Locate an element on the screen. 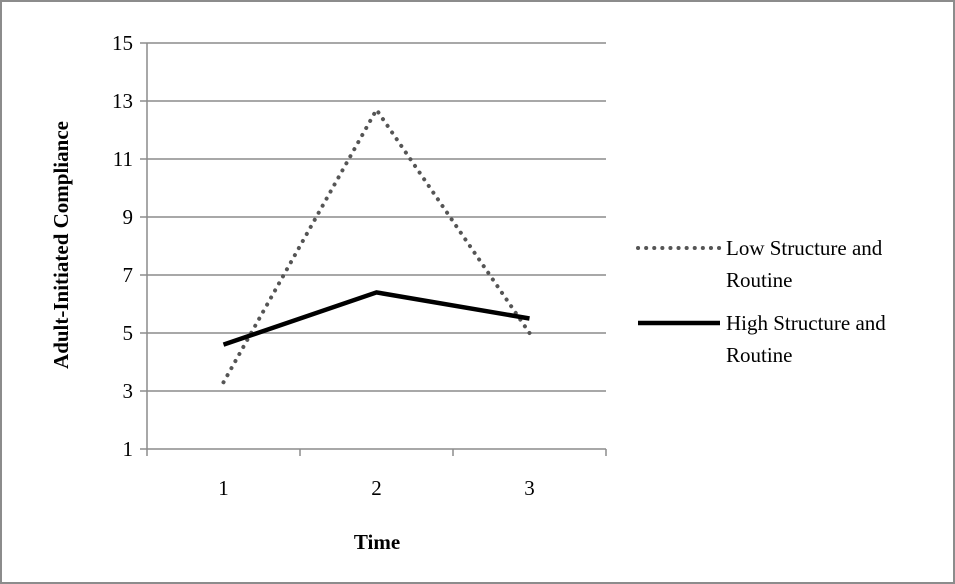 The width and height of the screenshot is (955, 584). legend-label: Low Structure and is located at coordinates (804, 248).